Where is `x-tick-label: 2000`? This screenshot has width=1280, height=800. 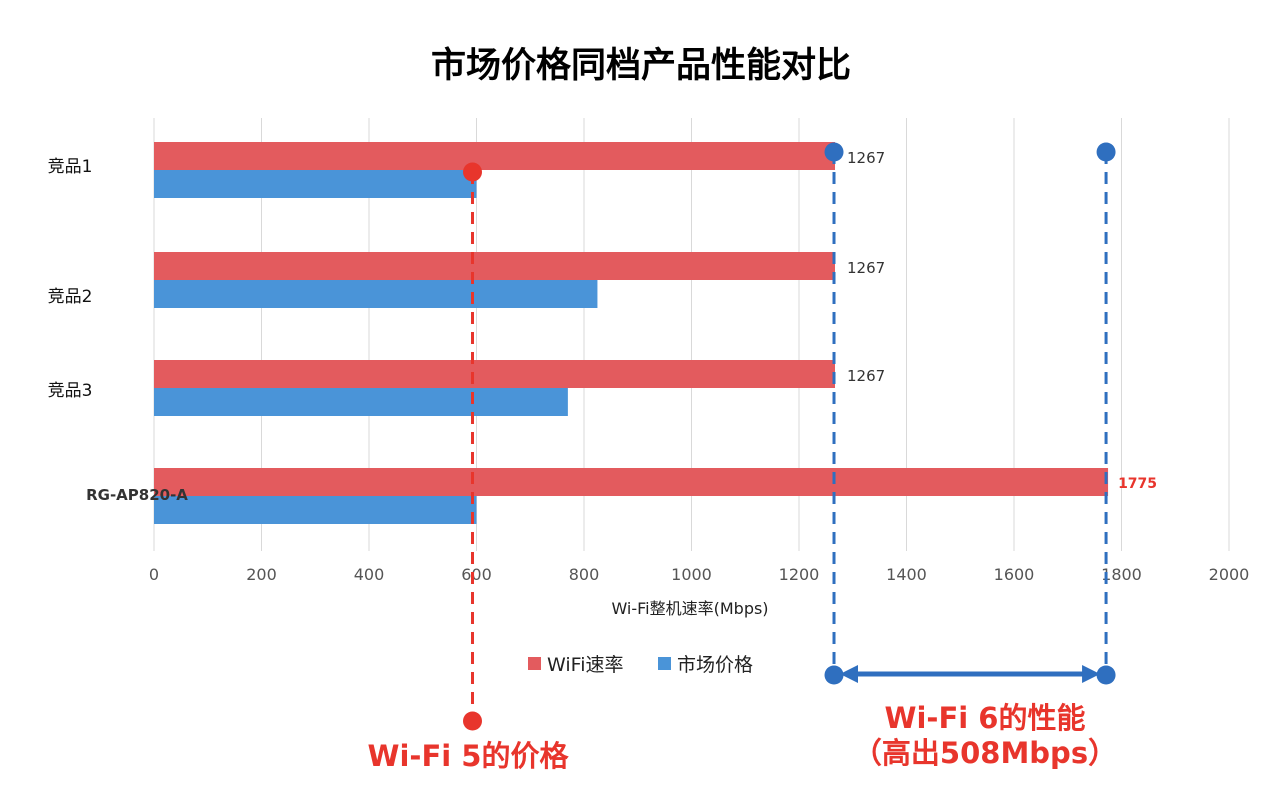 x-tick-label: 2000 is located at coordinates (1229, 574).